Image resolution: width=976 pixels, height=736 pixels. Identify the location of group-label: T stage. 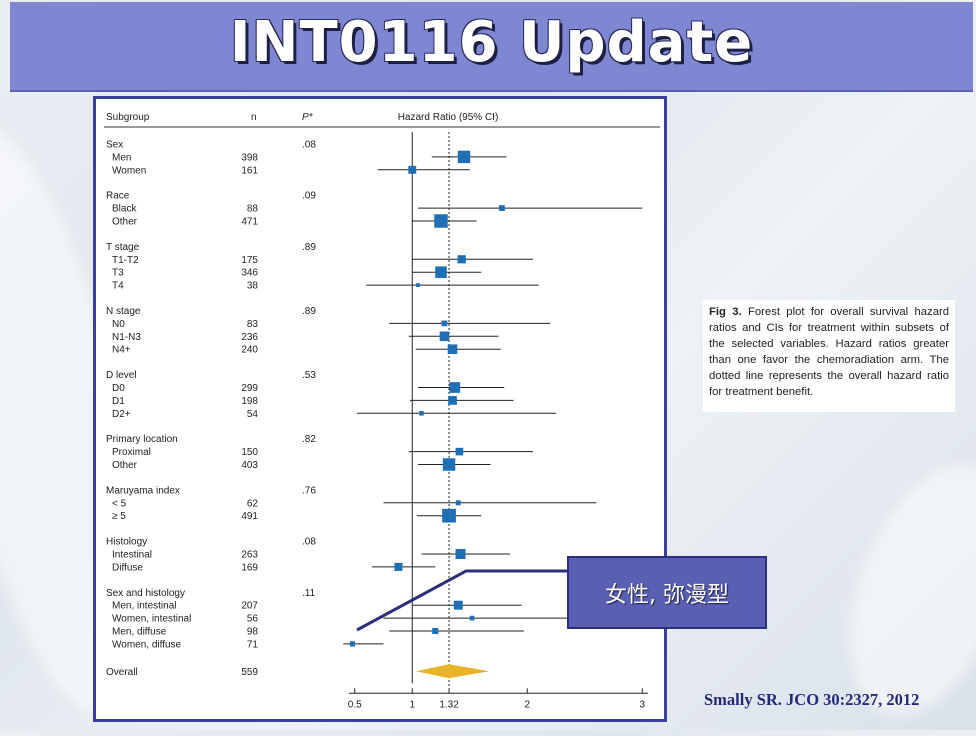
(123, 247).